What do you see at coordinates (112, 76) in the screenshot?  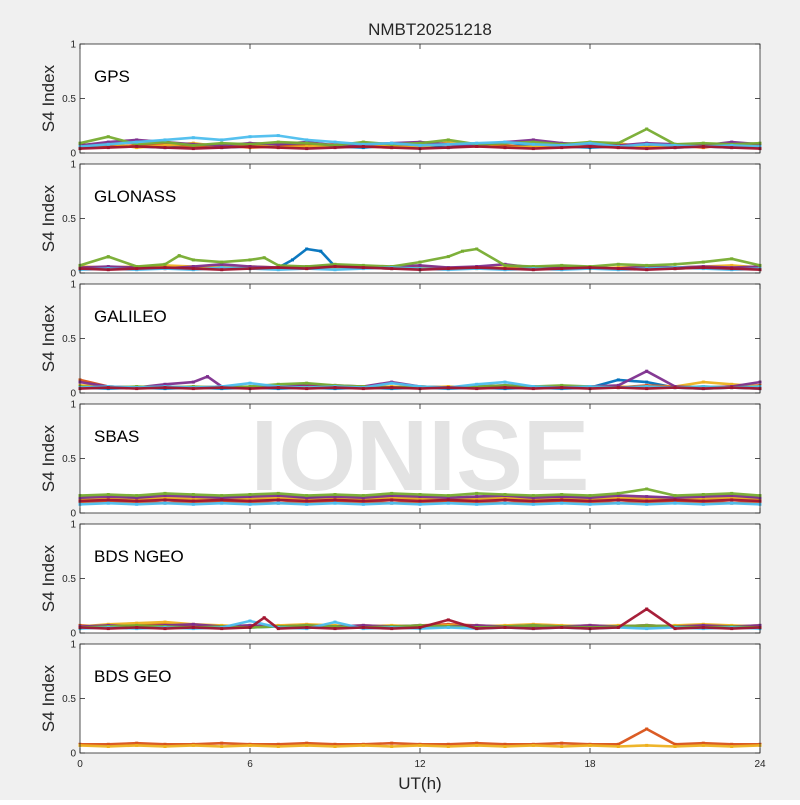 I see `panel-label: GPS` at bounding box center [112, 76].